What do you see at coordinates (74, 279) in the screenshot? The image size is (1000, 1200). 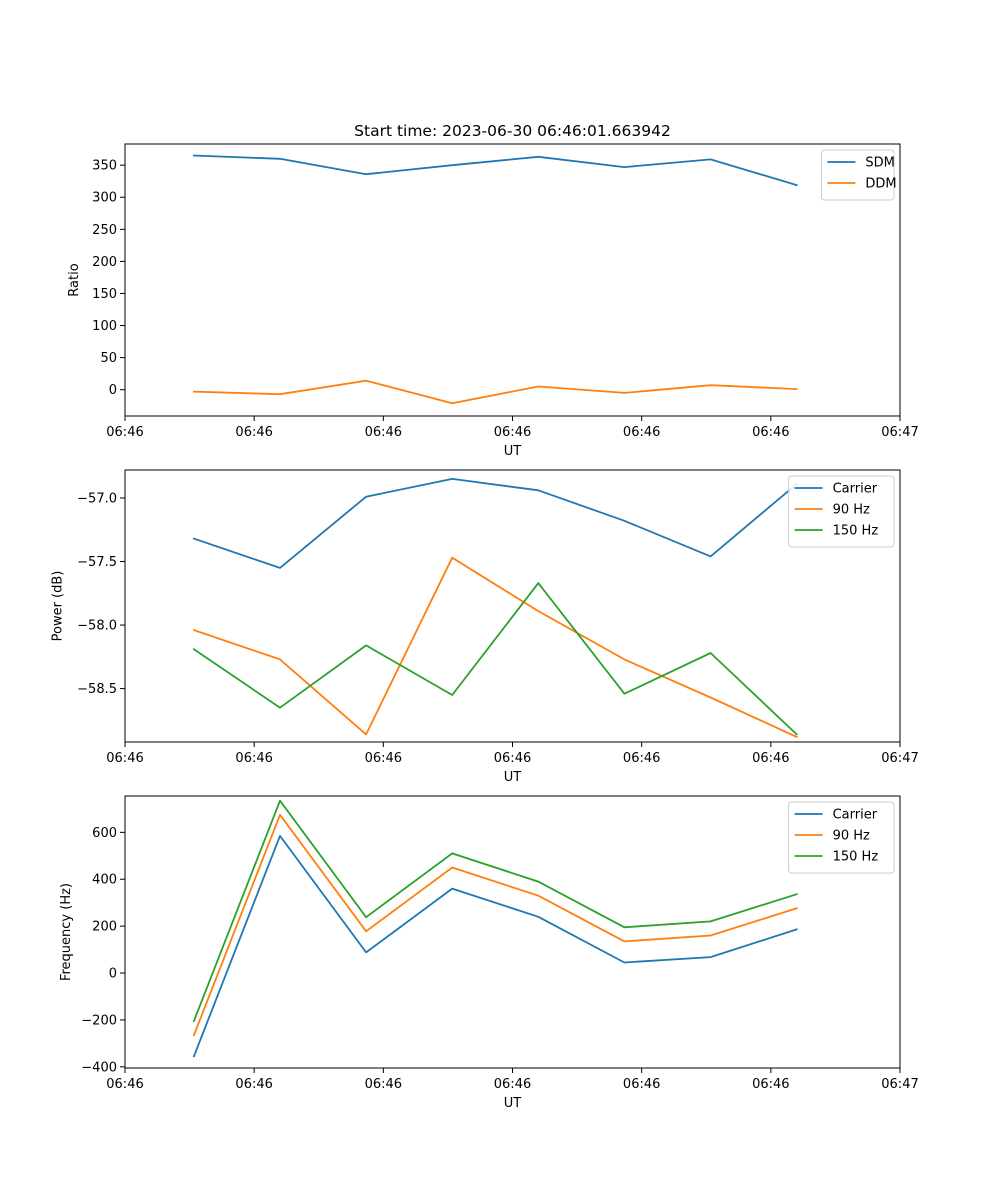 I see `y-axis-label: Ratio` at bounding box center [74, 279].